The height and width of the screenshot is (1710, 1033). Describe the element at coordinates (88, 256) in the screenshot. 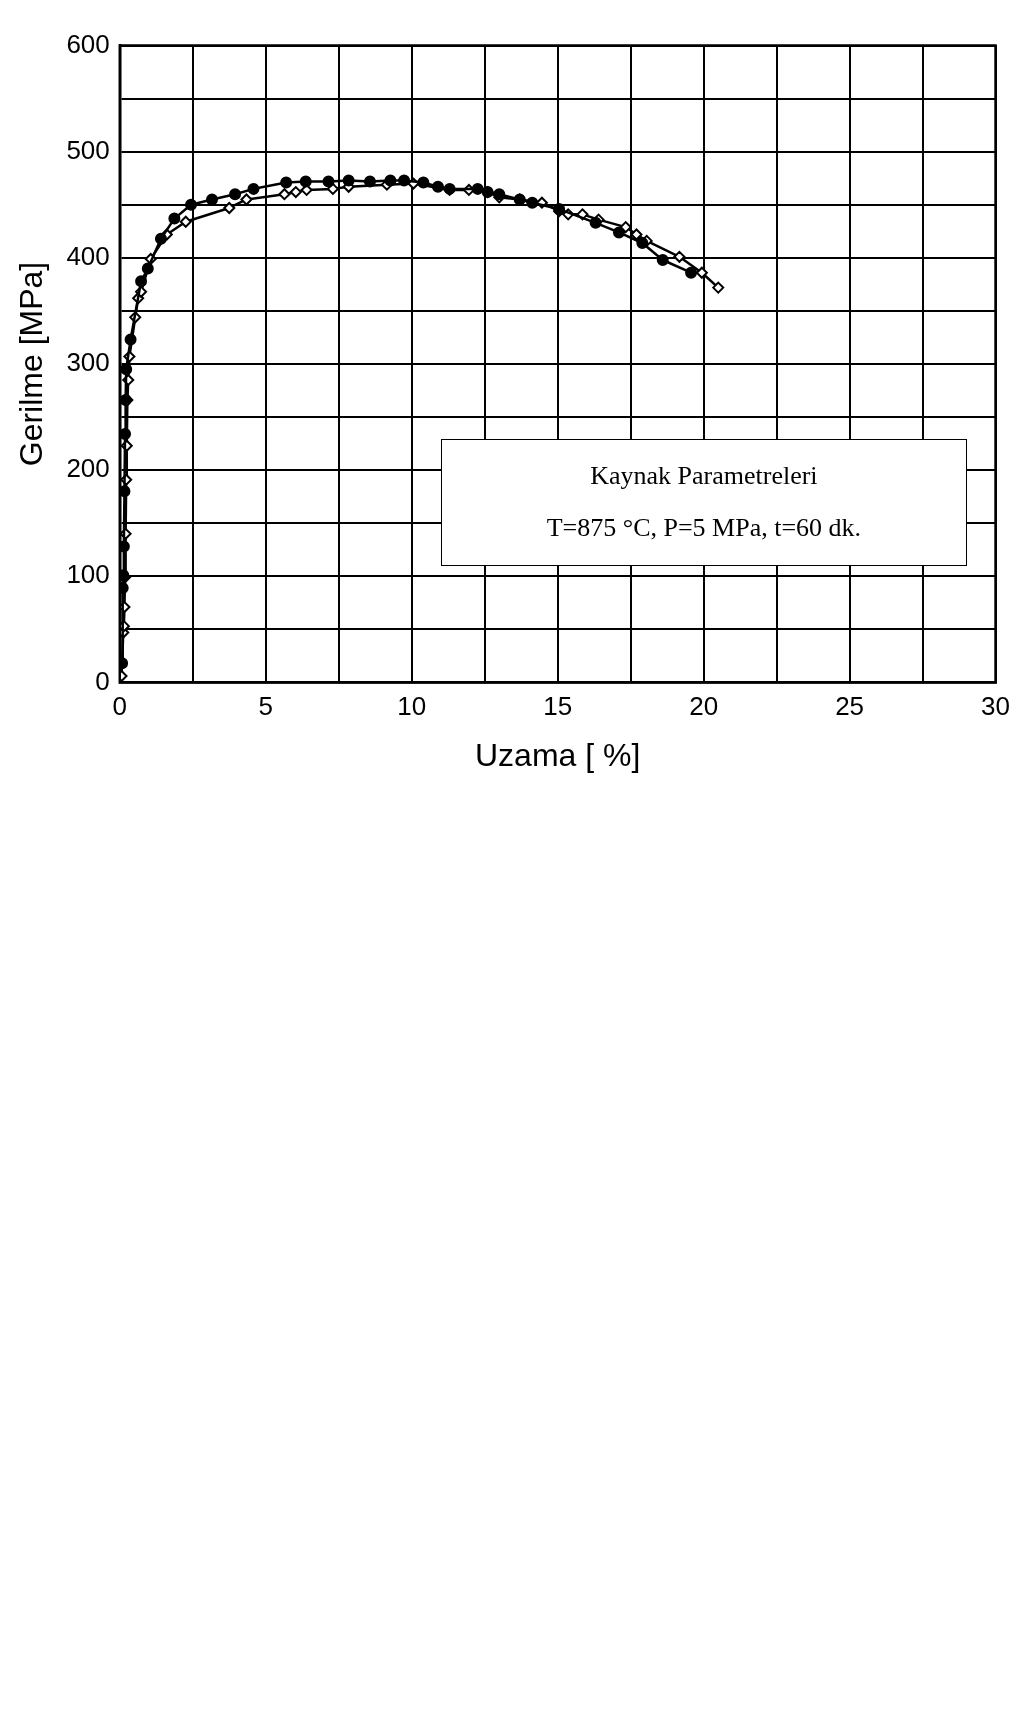

I see `y-tick-label: 400` at that location.